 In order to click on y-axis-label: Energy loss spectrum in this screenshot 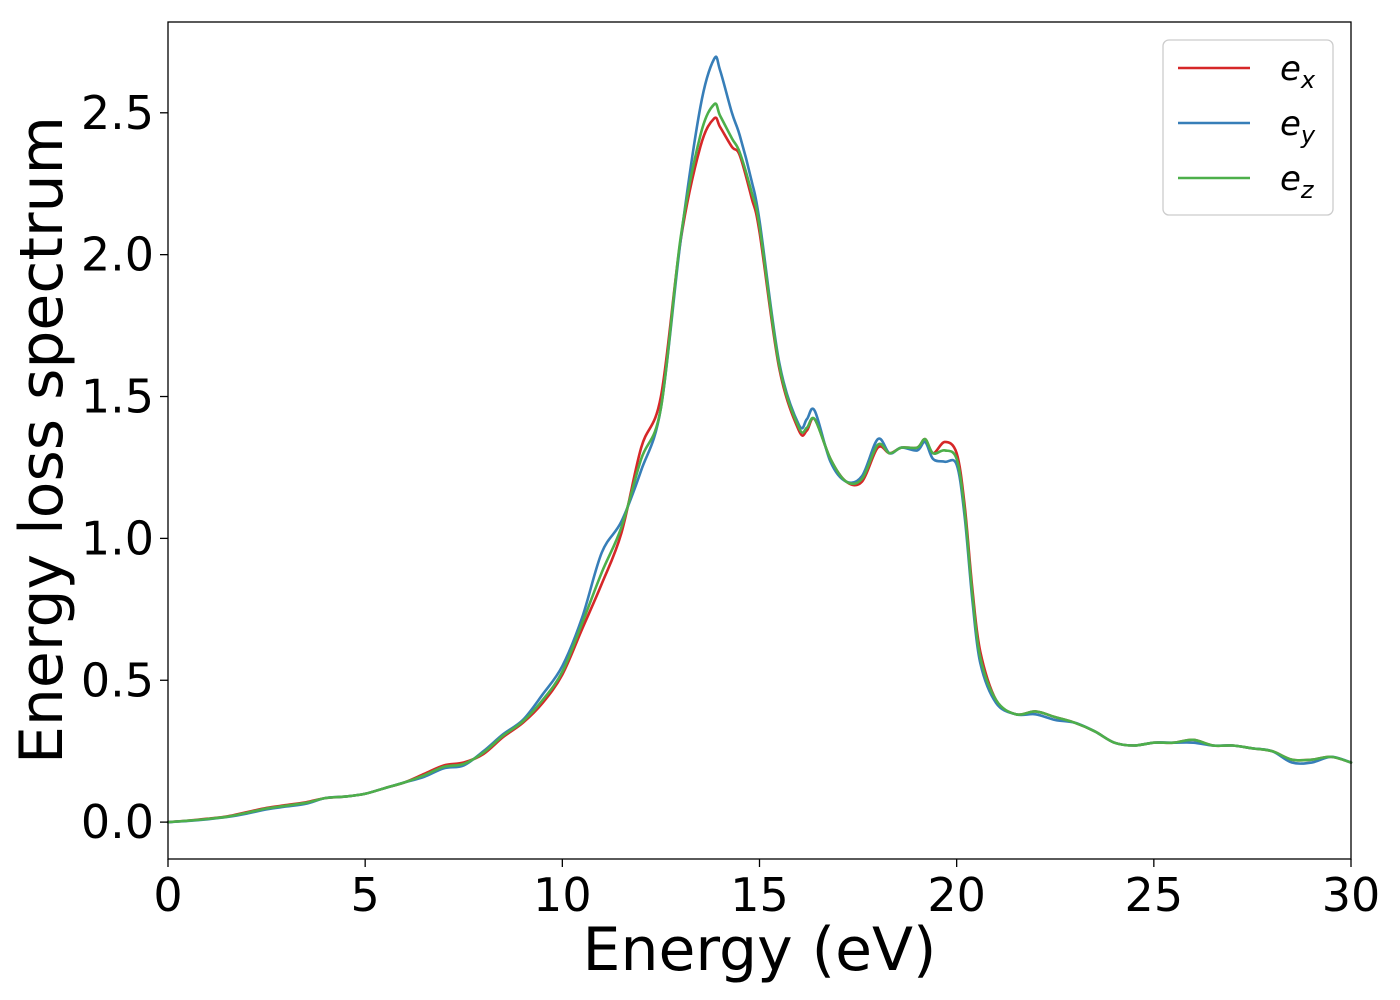, I will do `click(42, 440)`.